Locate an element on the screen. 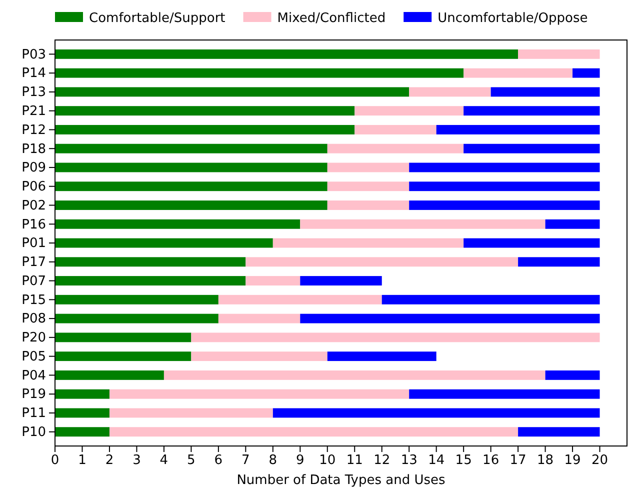  x-tick-label: 8 is located at coordinates (273, 460).